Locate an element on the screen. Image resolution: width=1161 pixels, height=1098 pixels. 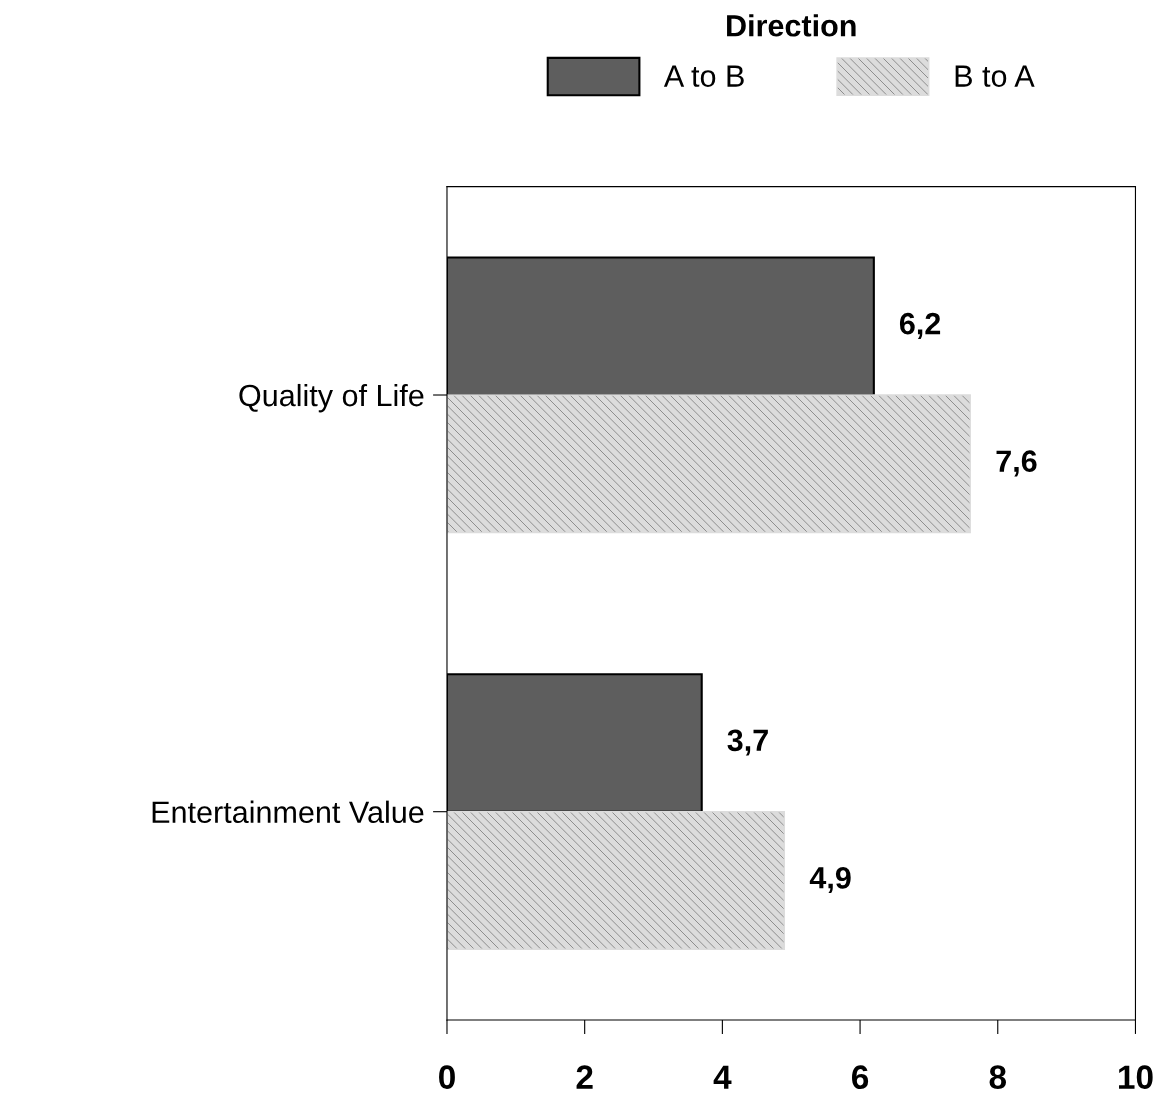
data-label: 4,9 is located at coordinates (830, 880).